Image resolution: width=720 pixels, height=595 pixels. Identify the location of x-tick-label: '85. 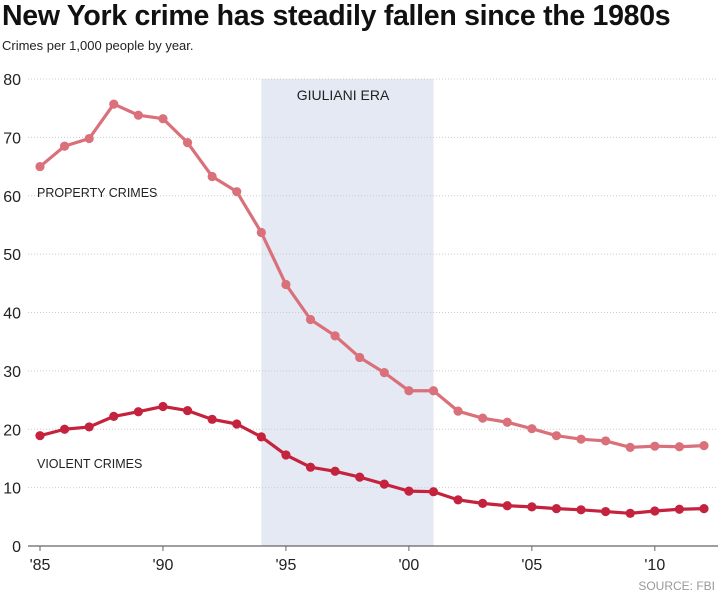
(40, 565).